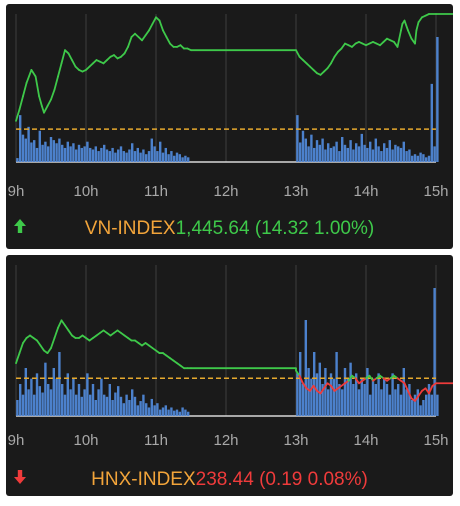  I want to click on hnx-index-name: HNX-INDEX, so click(143, 479).